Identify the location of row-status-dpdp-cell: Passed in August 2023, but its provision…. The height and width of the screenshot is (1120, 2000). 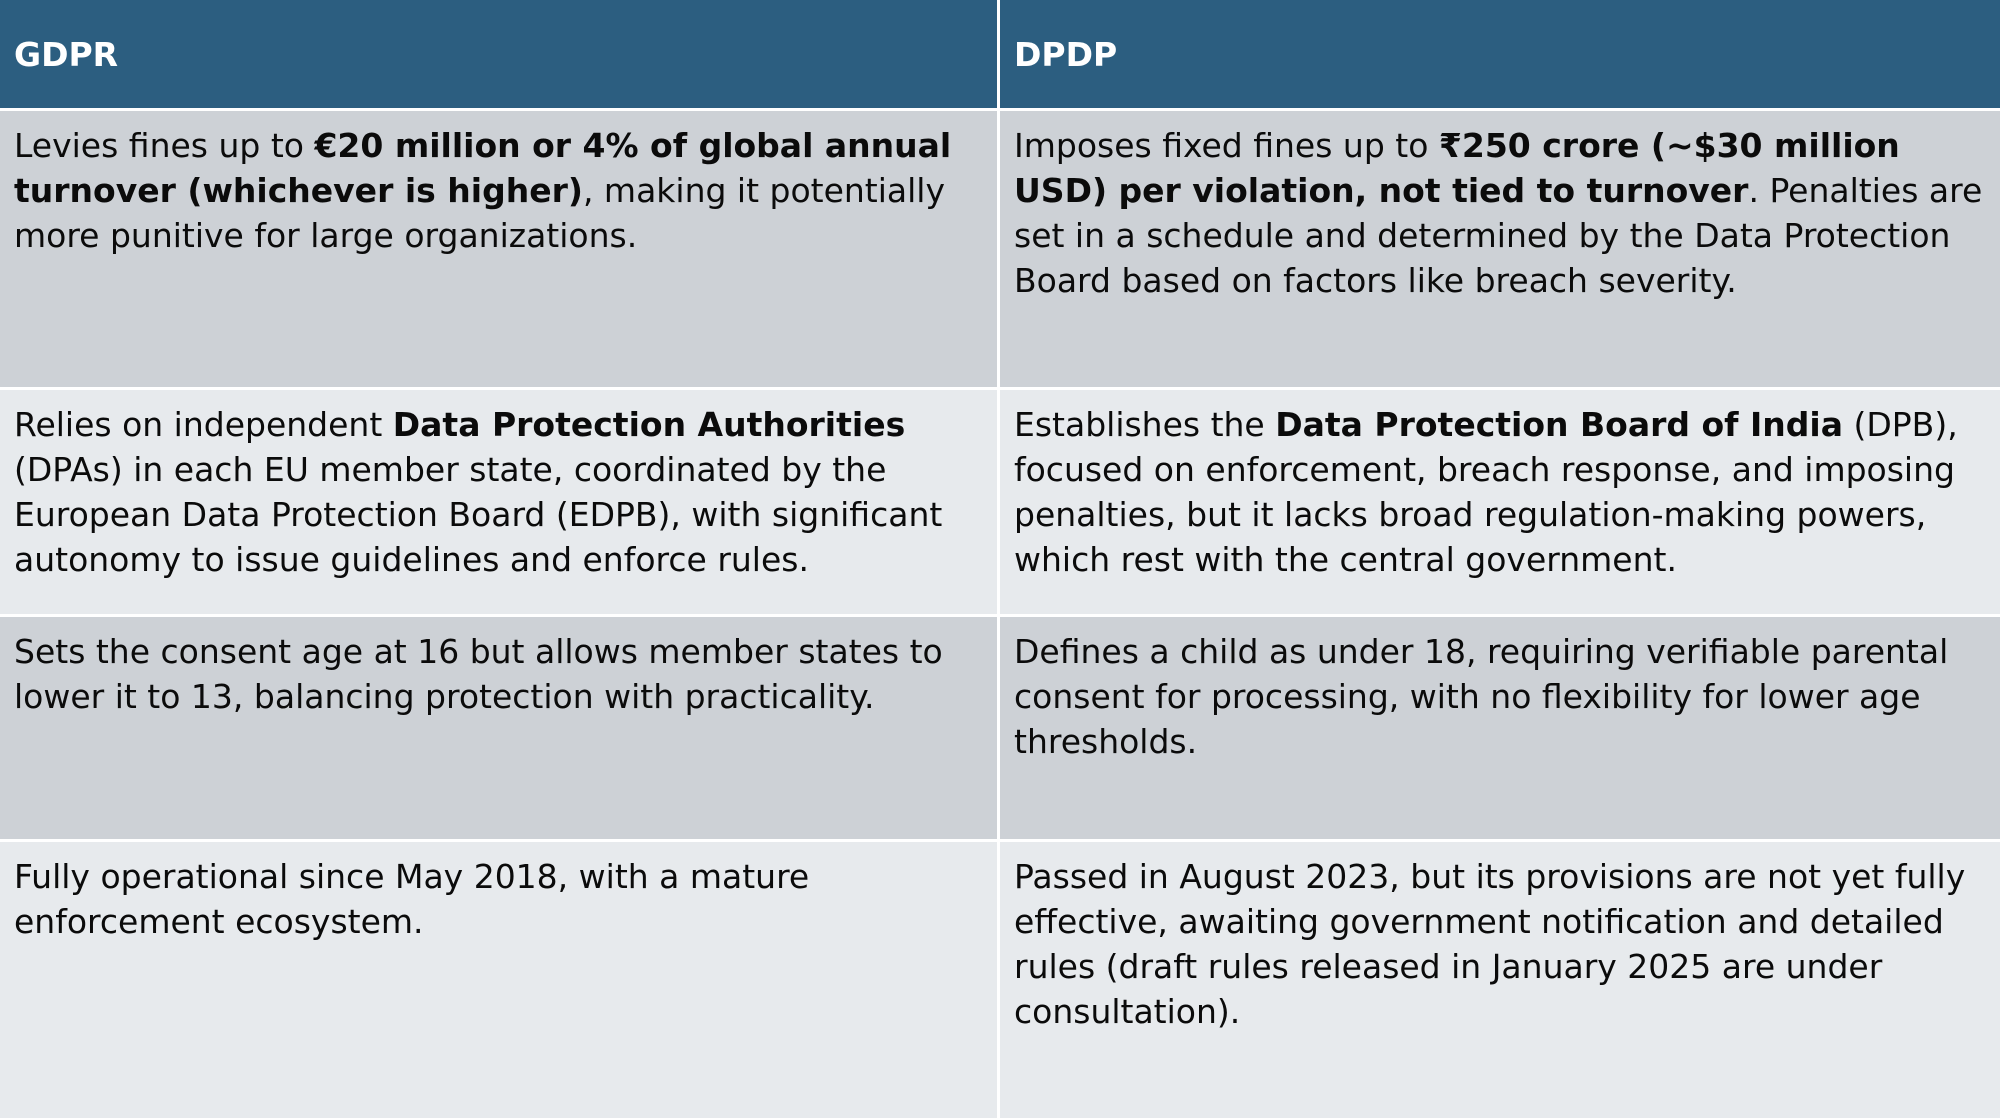
(1500, 980).